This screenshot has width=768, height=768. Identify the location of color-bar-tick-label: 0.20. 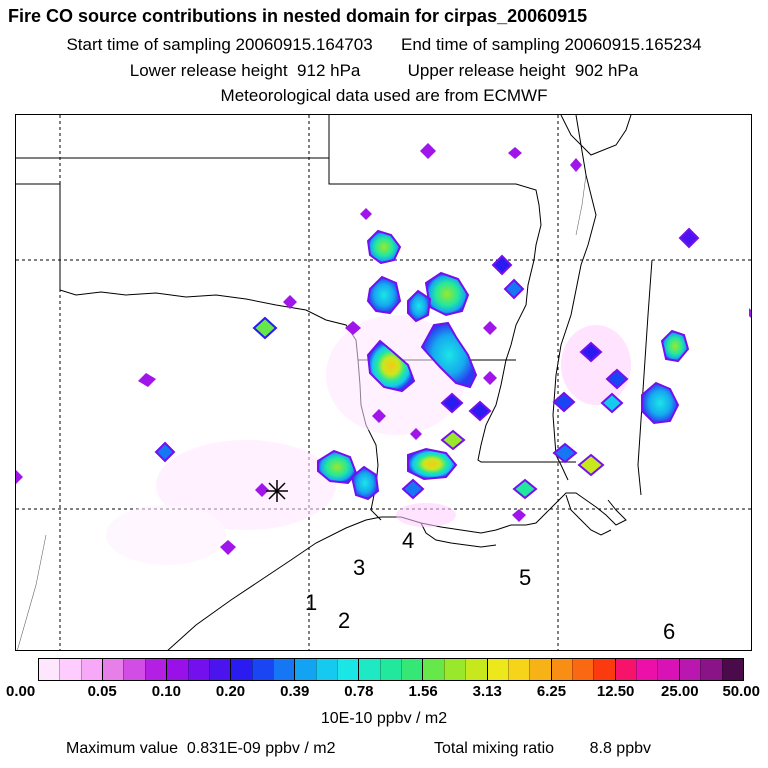
(230, 691).